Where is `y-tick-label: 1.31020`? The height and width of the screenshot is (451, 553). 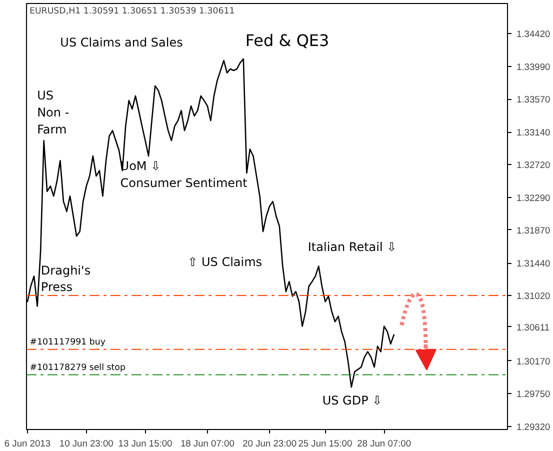 y-tick-label: 1.31020 is located at coordinates (533, 295).